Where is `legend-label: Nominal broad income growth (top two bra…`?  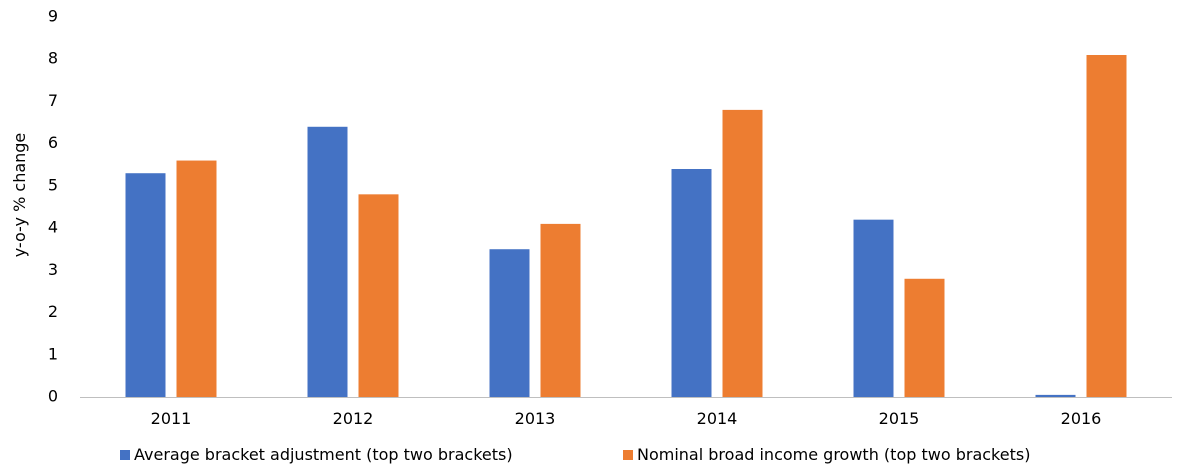 legend-label: Nominal broad income growth (top two bra… is located at coordinates (833, 454).